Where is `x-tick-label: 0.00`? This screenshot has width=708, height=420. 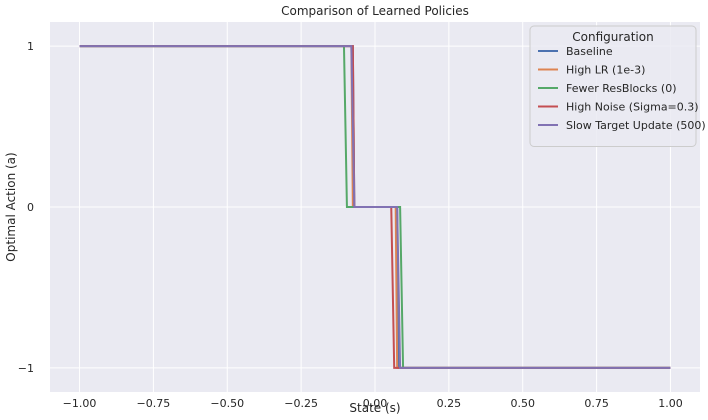
x-tick-label: 0.00 is located at coordinates (375, 403).